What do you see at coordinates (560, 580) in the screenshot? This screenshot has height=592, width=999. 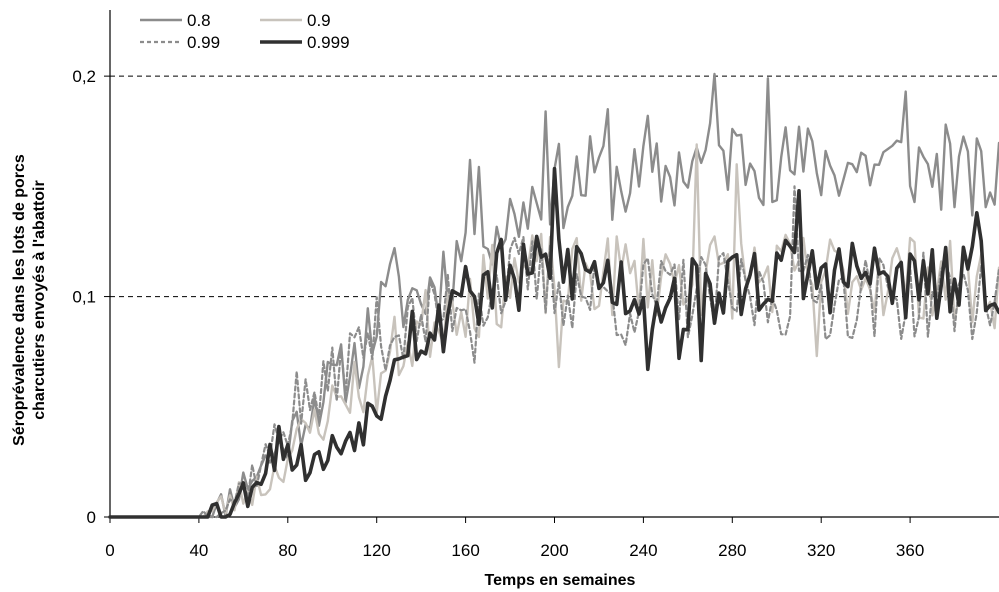 I see `x-axis-title: Temps en semaines` at bounding box center [560, 580].